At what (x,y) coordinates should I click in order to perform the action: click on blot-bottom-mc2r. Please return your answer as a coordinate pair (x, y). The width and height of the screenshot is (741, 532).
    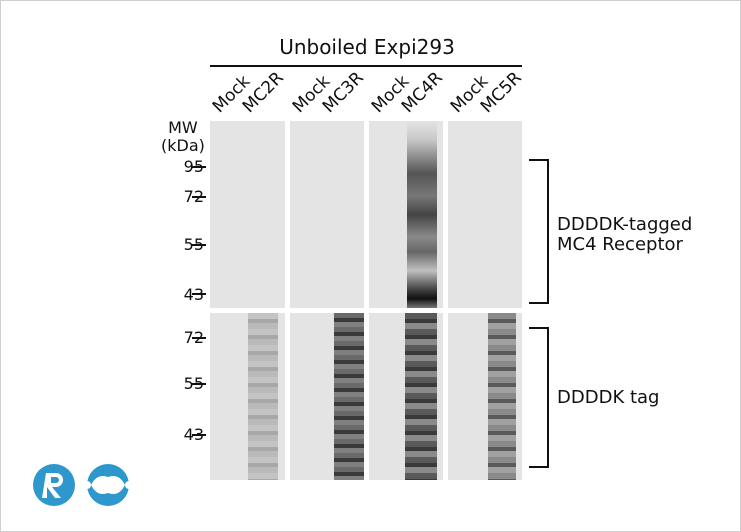
    Looking at the image, I should click on (247, 396).